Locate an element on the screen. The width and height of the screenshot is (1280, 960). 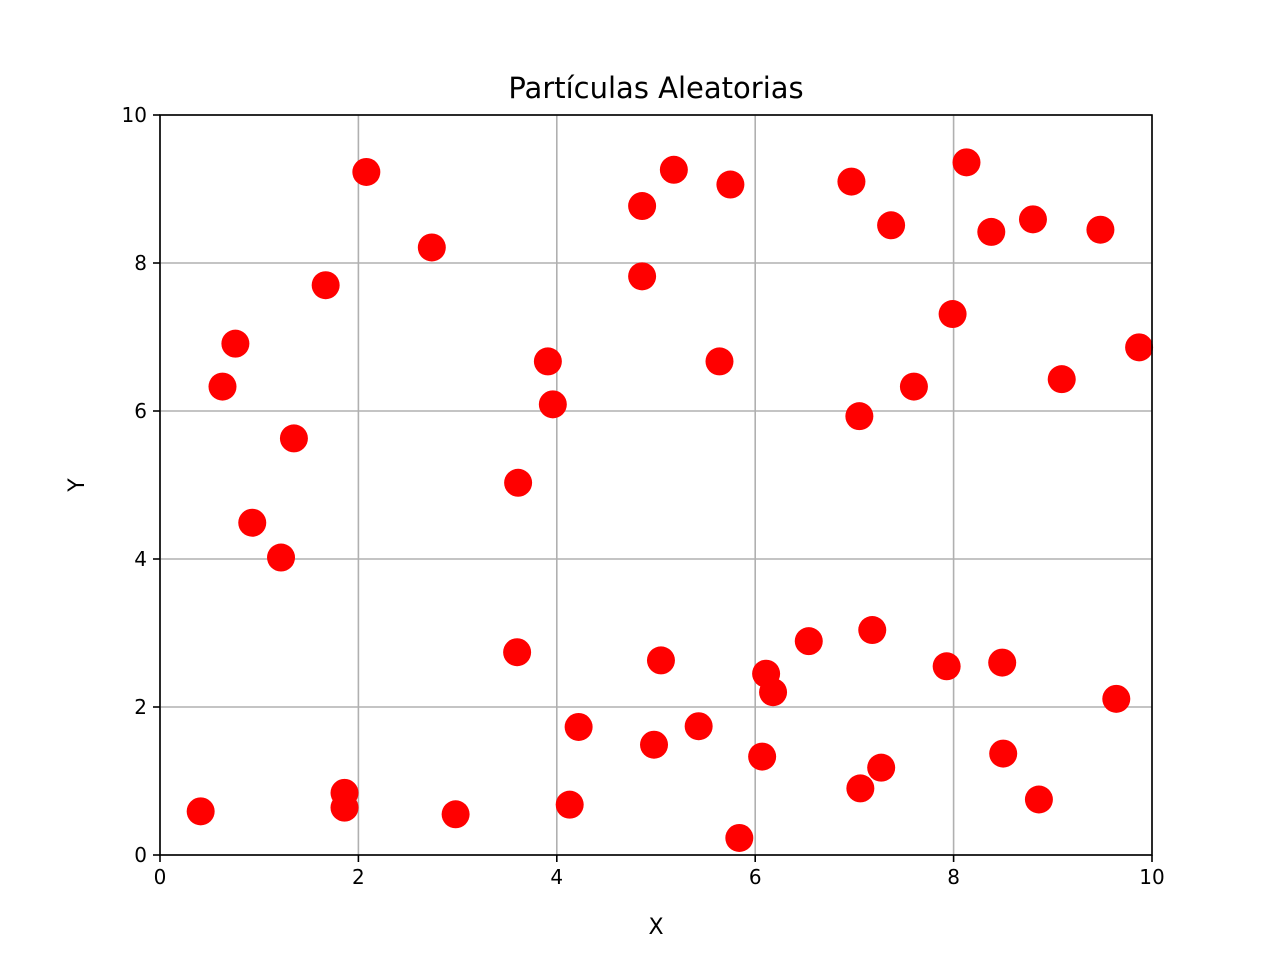
x-tick-label: 6 is located at coordinates (755, 877).